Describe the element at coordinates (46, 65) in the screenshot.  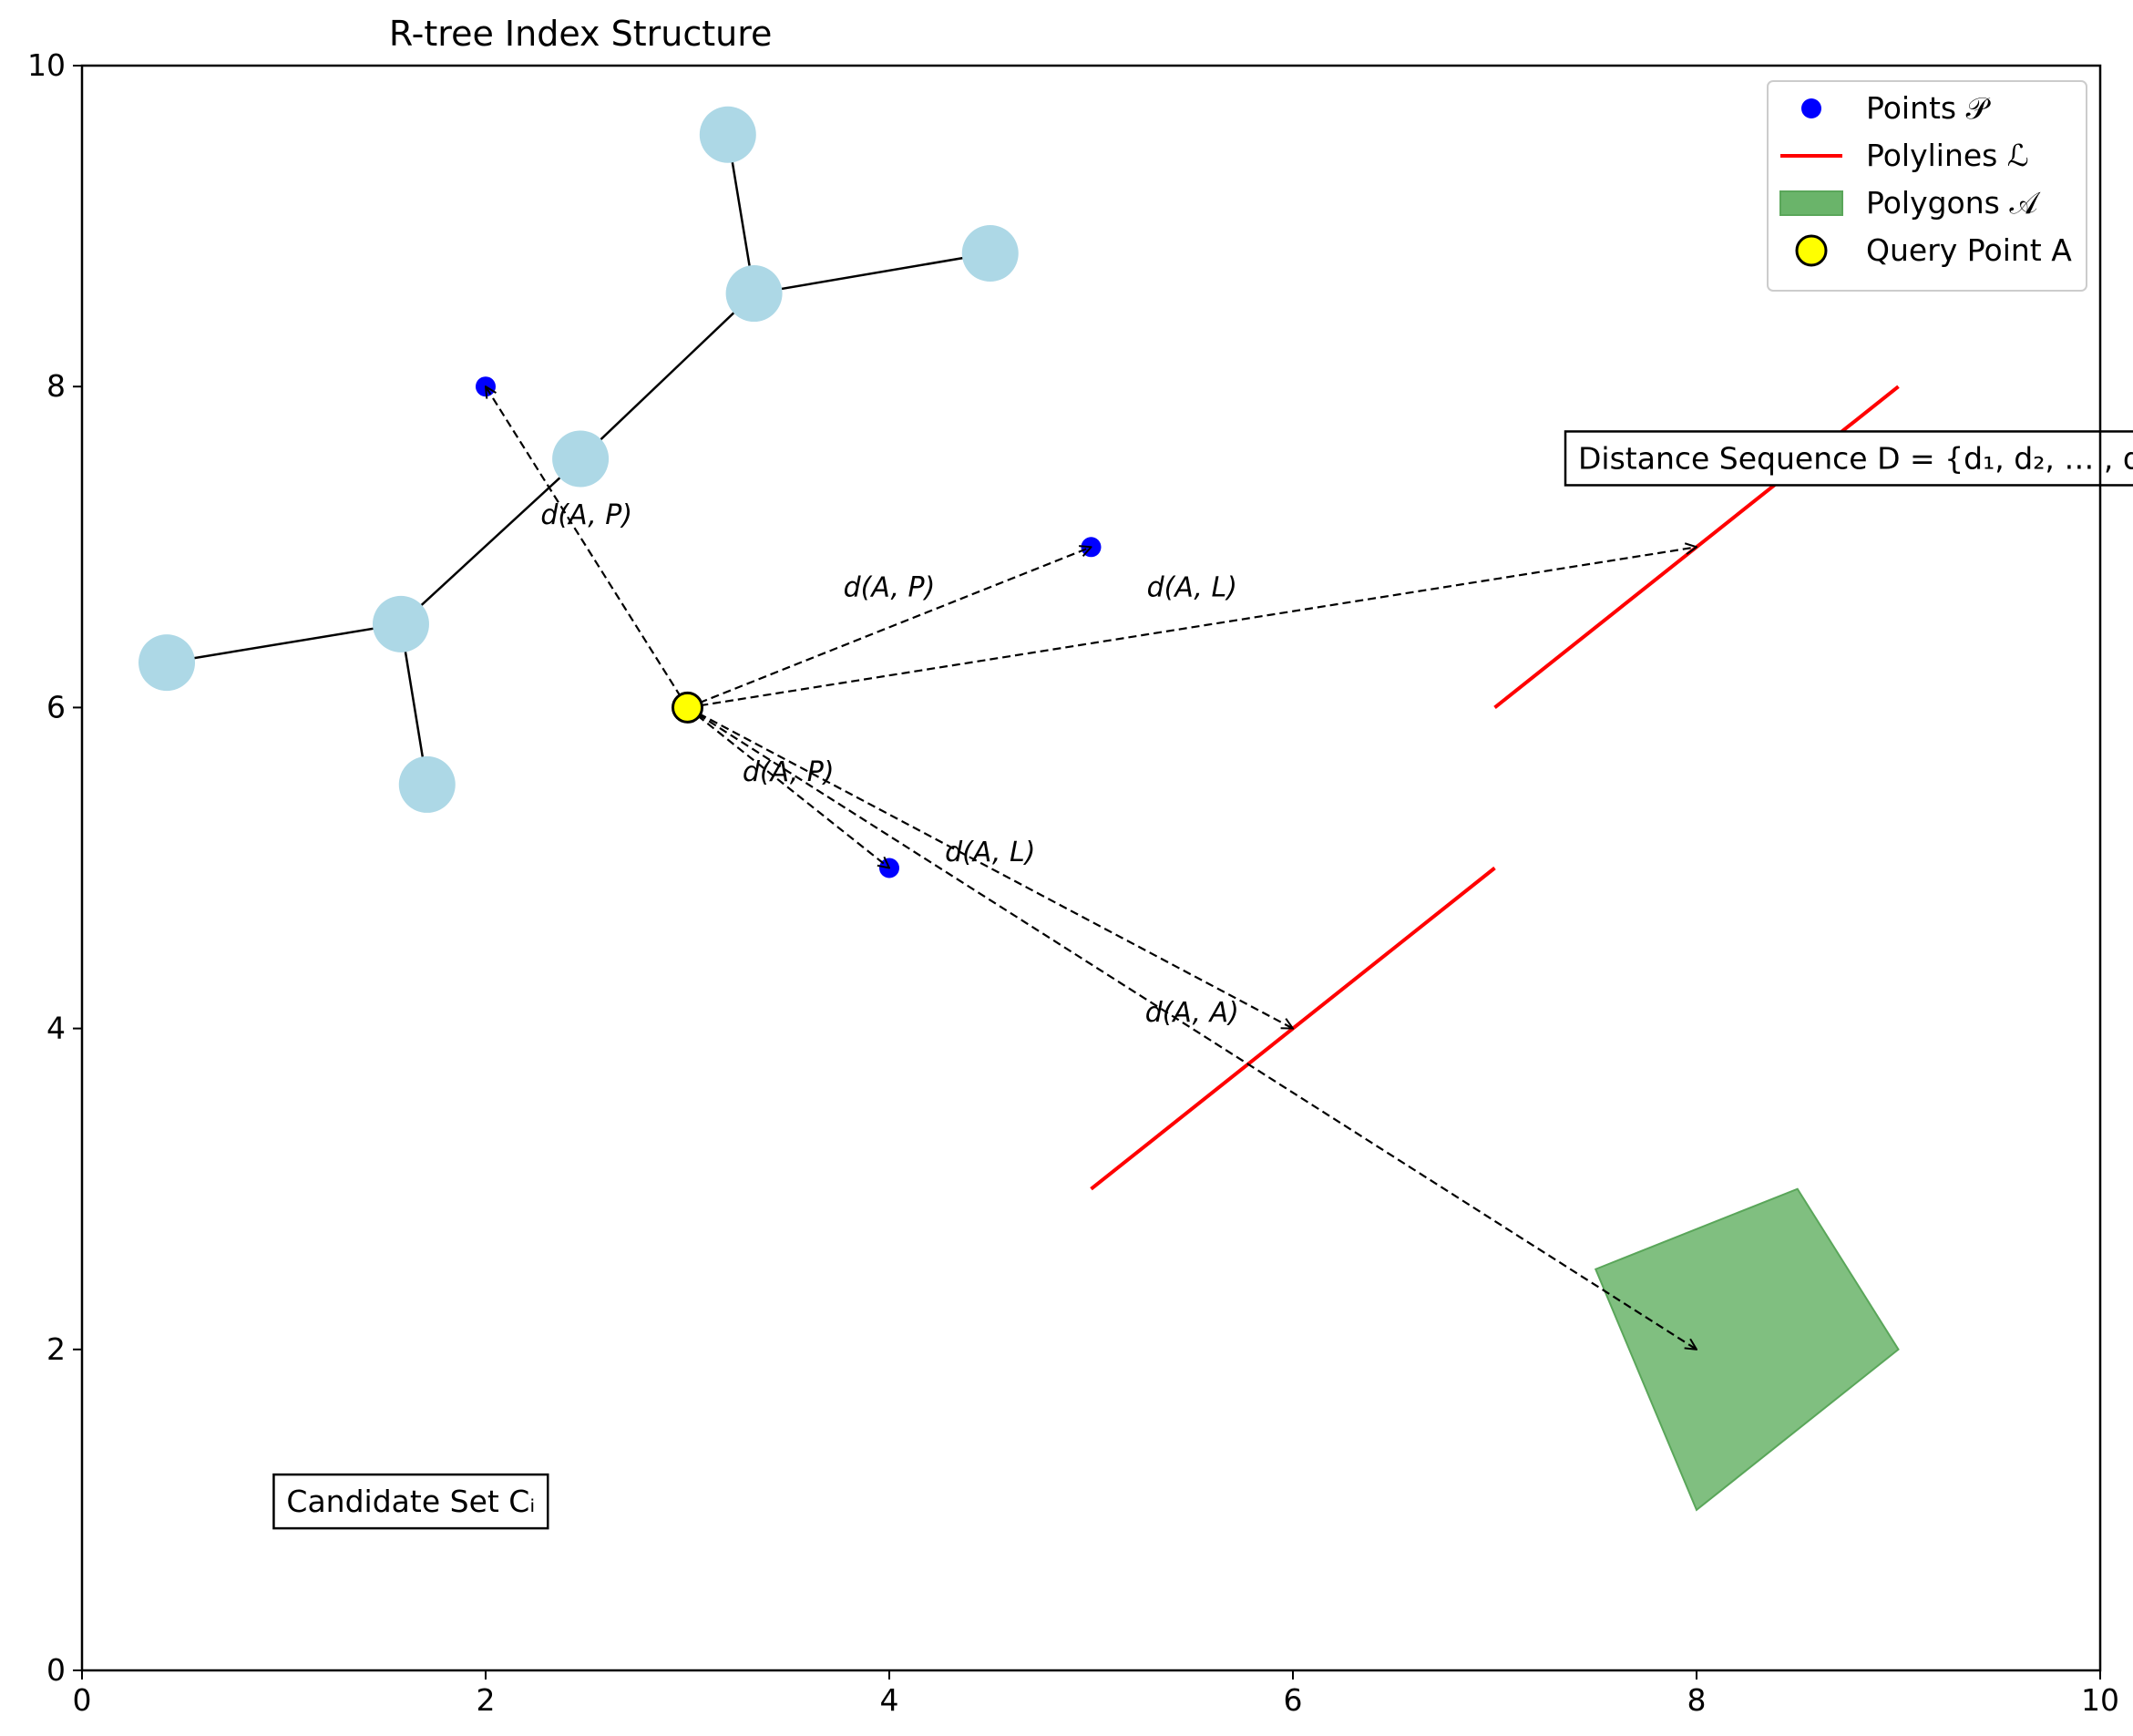
I see `y-tick-label: 10` at that location.